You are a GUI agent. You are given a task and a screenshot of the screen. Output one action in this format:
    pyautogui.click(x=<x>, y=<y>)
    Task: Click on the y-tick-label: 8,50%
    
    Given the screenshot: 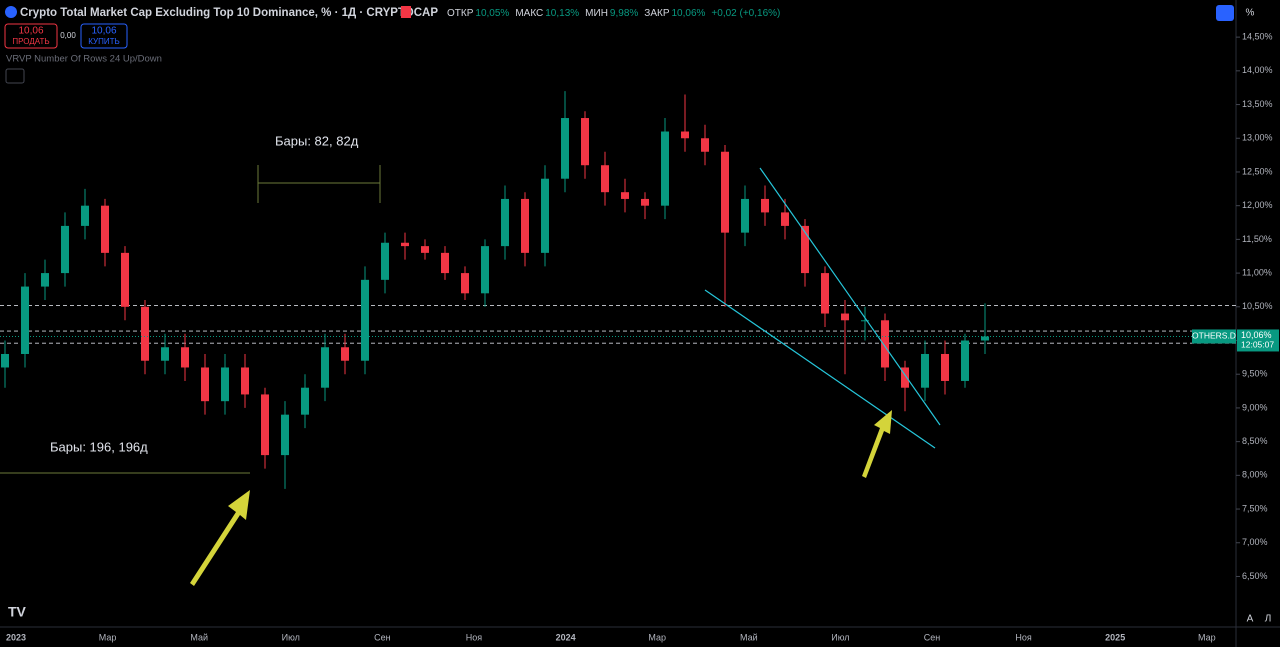 What is the action you would take?
    pyautogui.click(x=1255, y=441)
    